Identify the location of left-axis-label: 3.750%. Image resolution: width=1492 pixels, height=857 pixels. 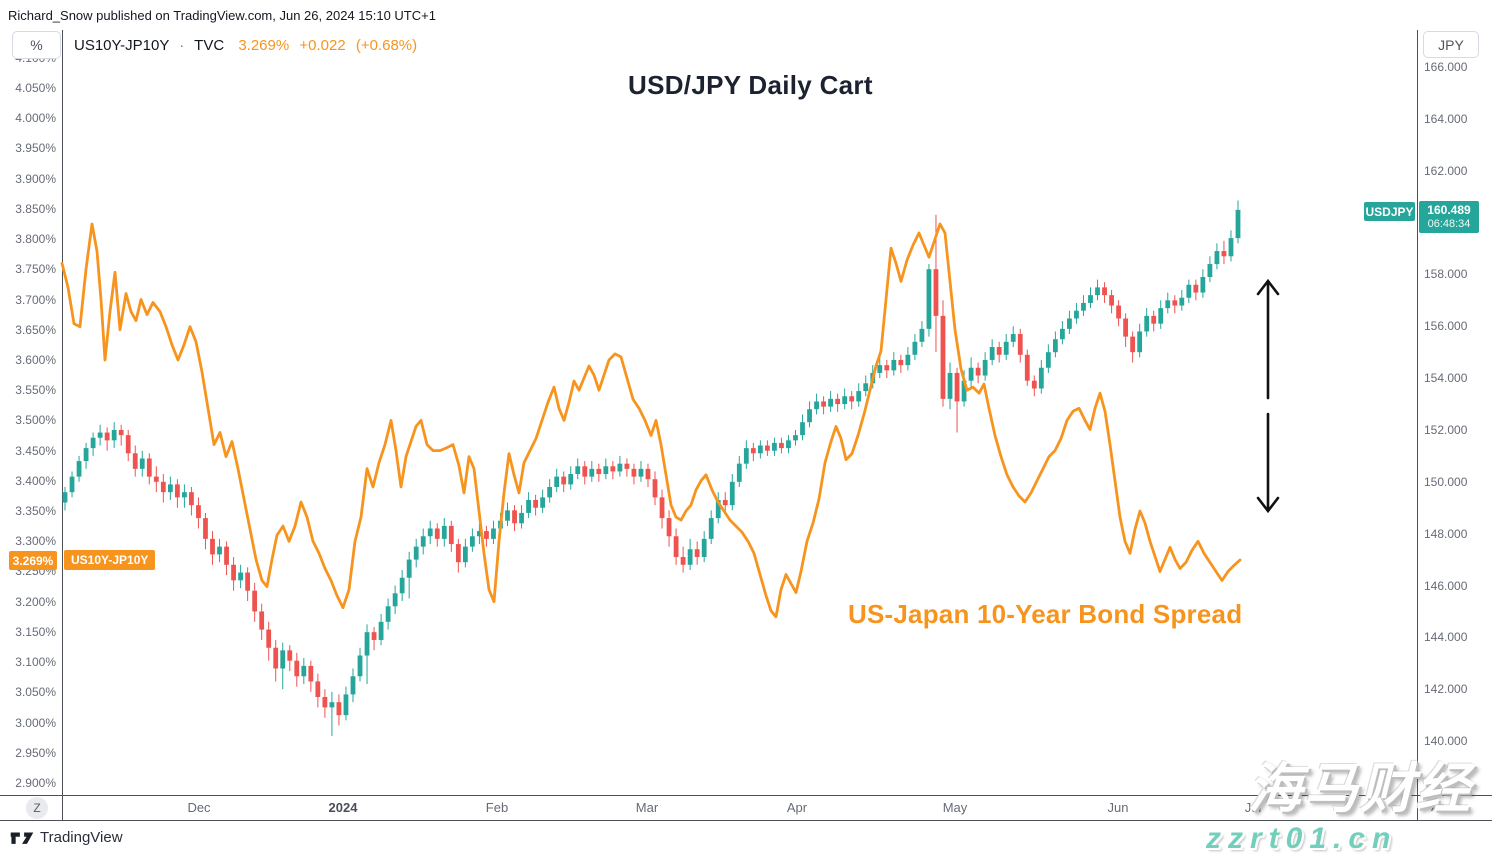
(35, 269).